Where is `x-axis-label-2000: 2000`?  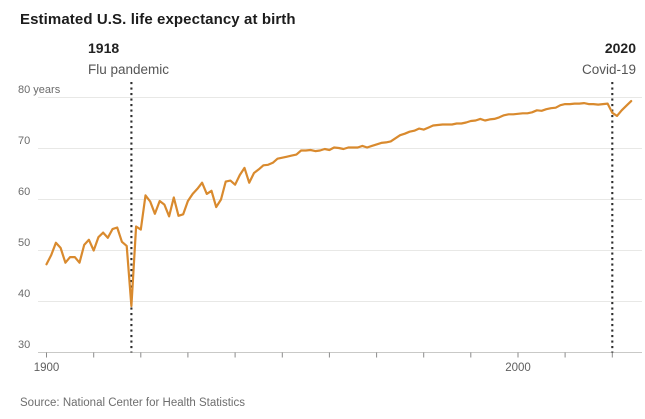
x-axis-label-2000: 2000 is located at coordinates (518, 368).